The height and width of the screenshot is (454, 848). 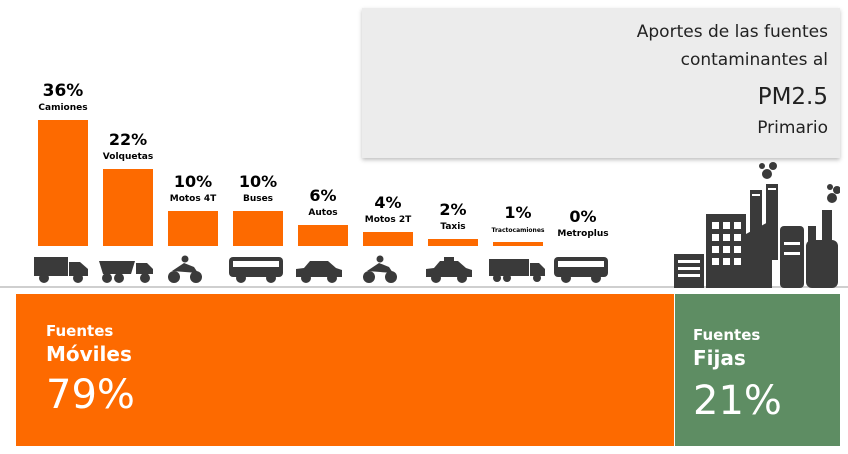 What do you see at coordinates (256, 270) in the screenshot?
I see `bus-icon` at bounding box center [256, 270].